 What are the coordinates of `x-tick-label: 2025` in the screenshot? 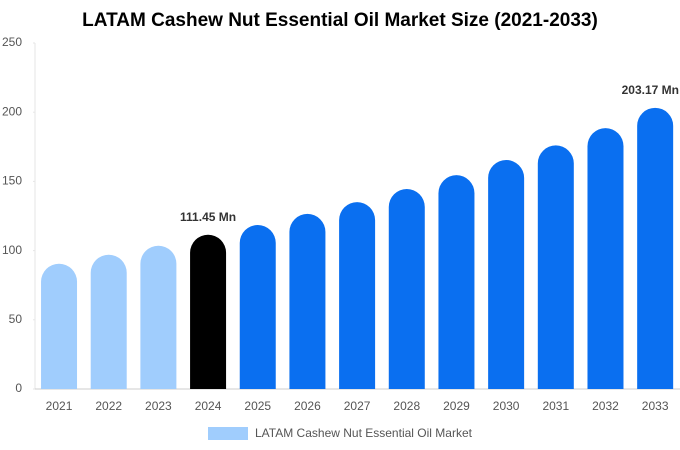 It's located at (257, 406).